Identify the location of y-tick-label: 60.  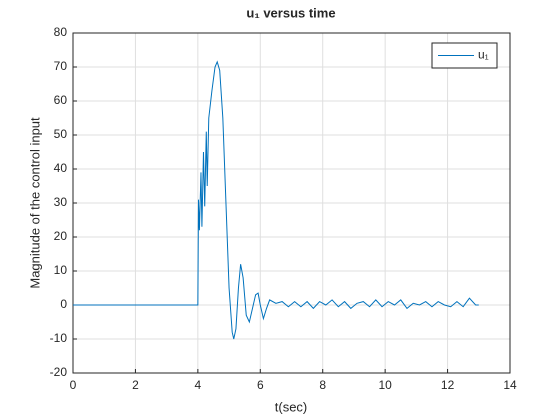
(61, 100).